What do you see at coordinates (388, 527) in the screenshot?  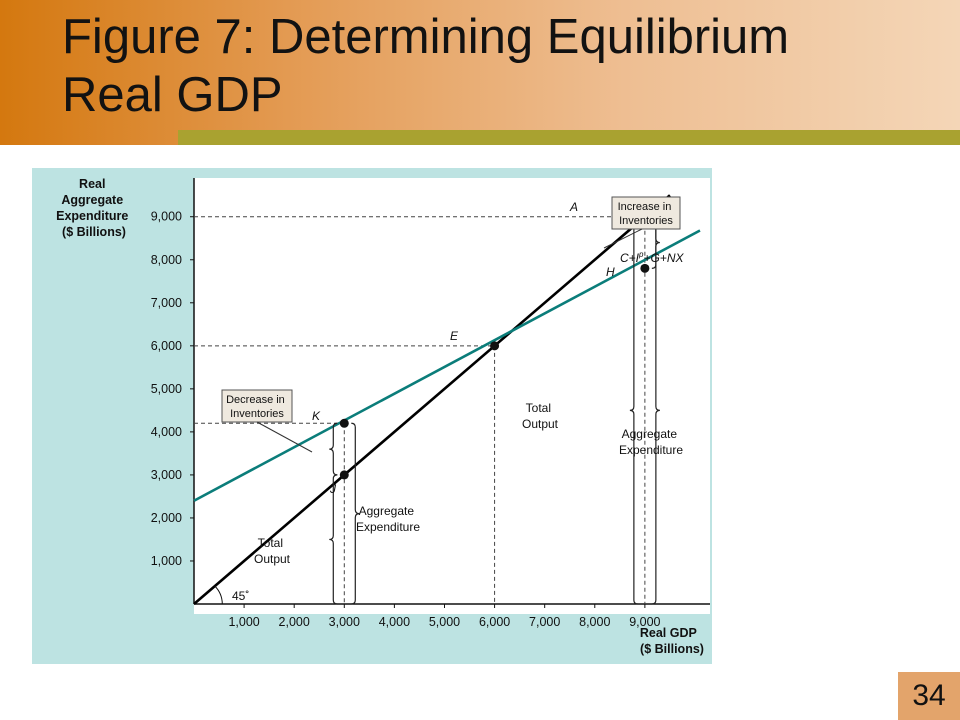 I see `aggregate-expenditure-left-line: Expenditure` at bounding box center [388, 527].